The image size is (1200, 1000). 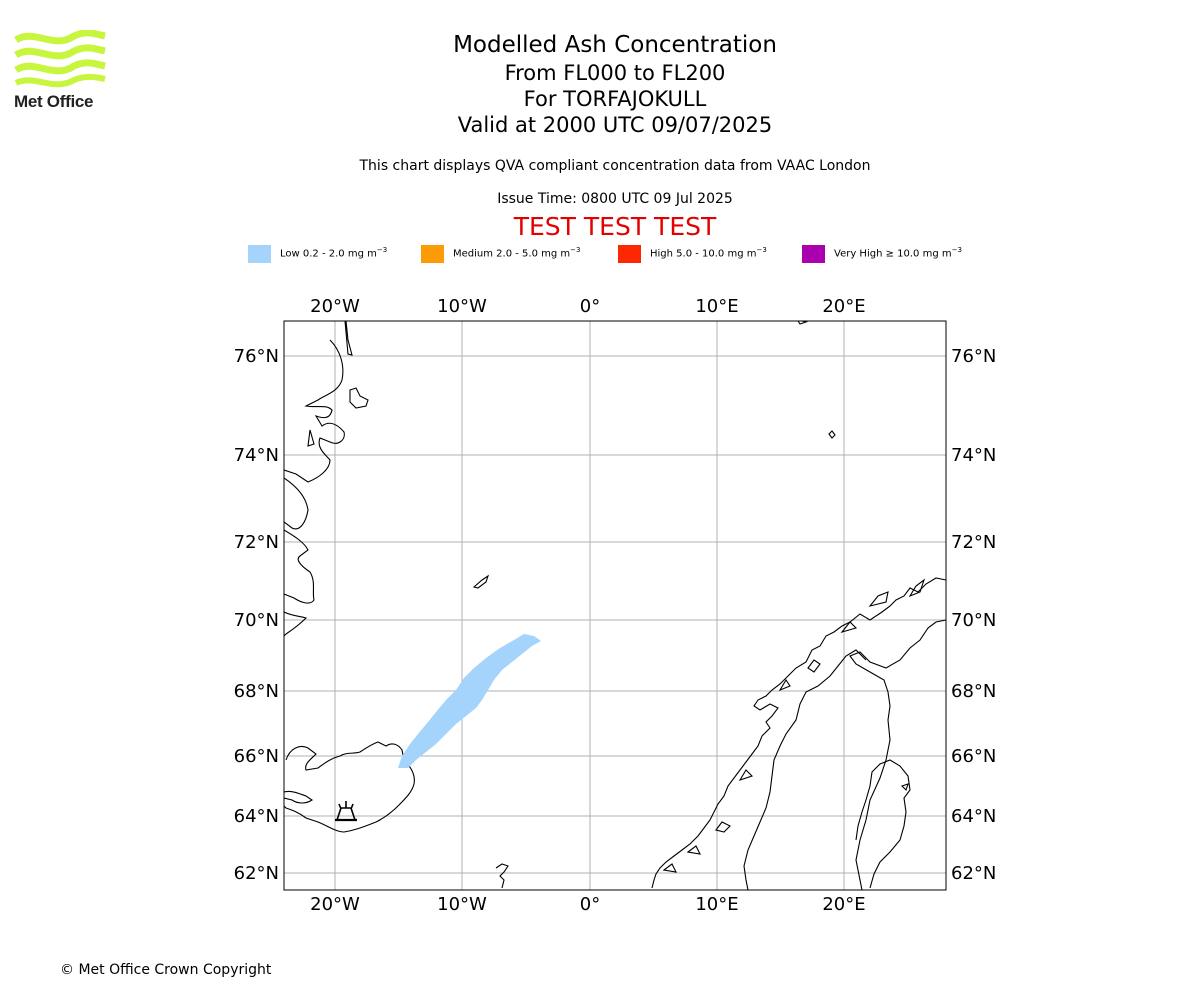 I want to click on logo-text: Met Office, so click(x=54, y=101).